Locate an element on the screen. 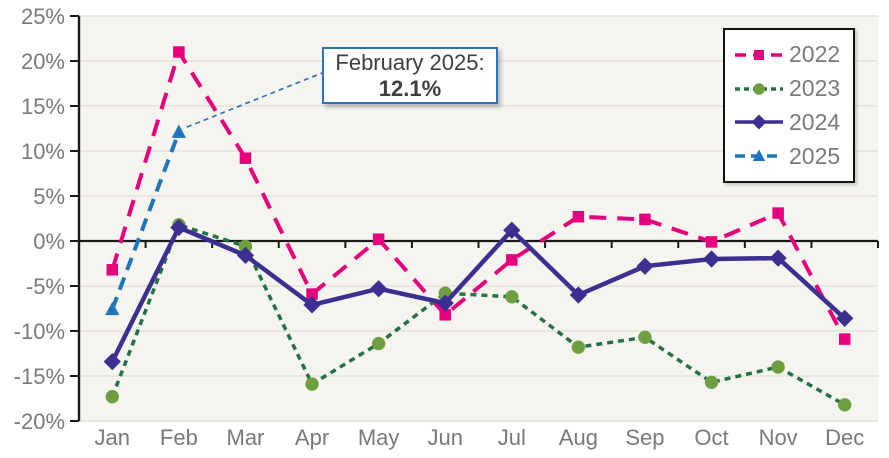 Image resolution: width=889 pixels, height=458 pixels. y-axis is located at coordinates (75, 218).